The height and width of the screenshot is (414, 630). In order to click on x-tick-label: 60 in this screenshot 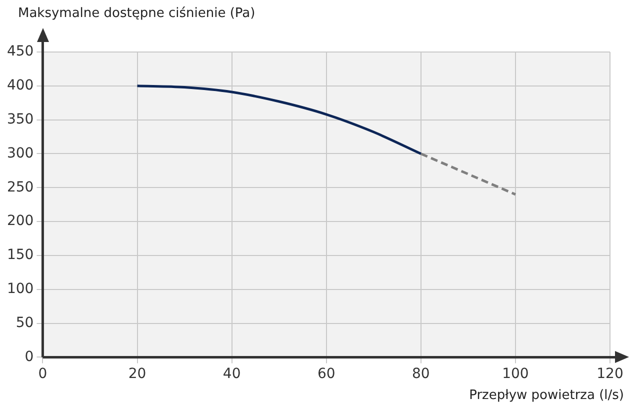, I will do `click(326, 374)`.